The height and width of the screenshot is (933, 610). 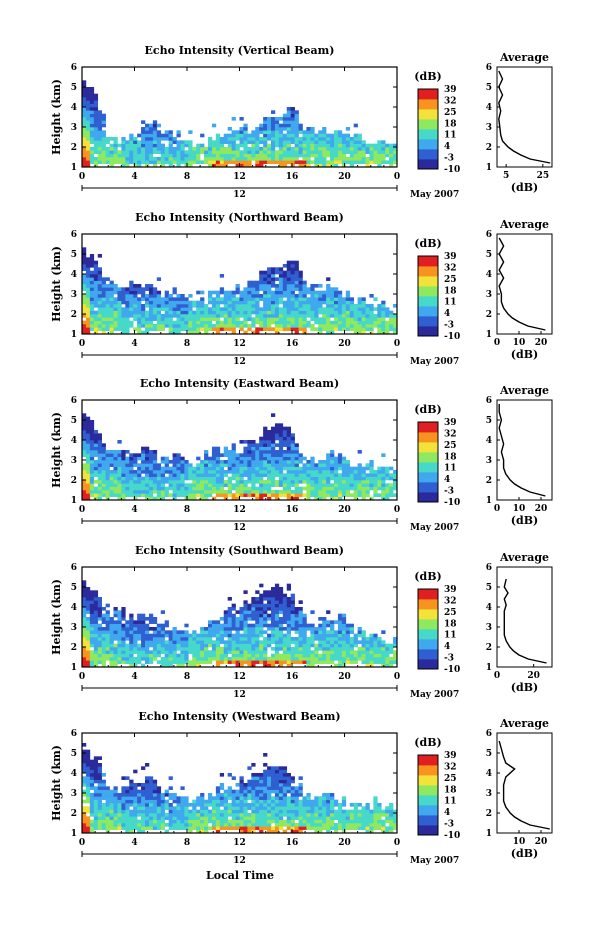 What do you see at coordinates (74, 235) in the screenshot?
I see `y-tick-label: 6` at bounding box center [74, 235].